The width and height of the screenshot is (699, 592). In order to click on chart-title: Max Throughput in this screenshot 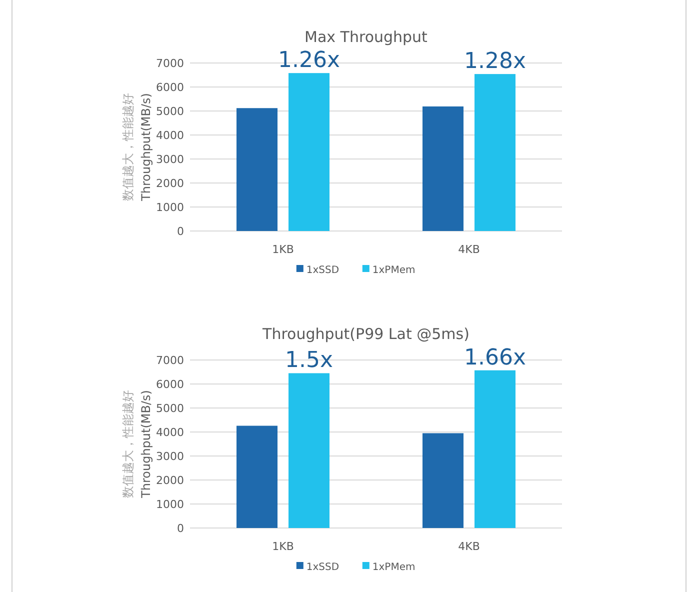, I will do `click(366, 37)`.